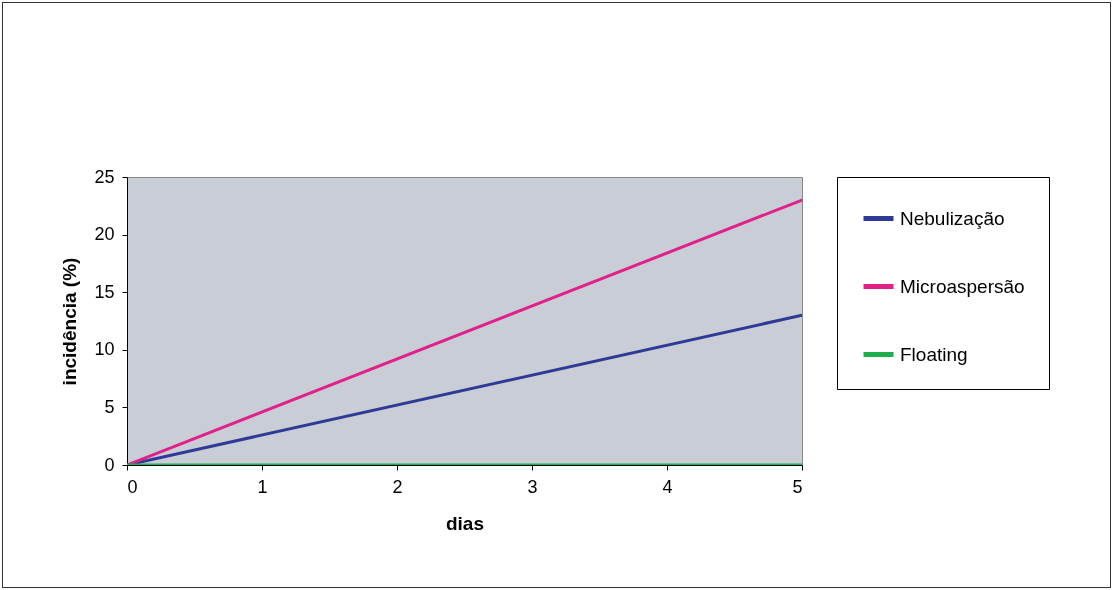 The image size is (1113, 590). What do you see at coordinates (262, 486) in the screenshot?
I see `x-tick-label: 1` at bounding box center [262, 486].